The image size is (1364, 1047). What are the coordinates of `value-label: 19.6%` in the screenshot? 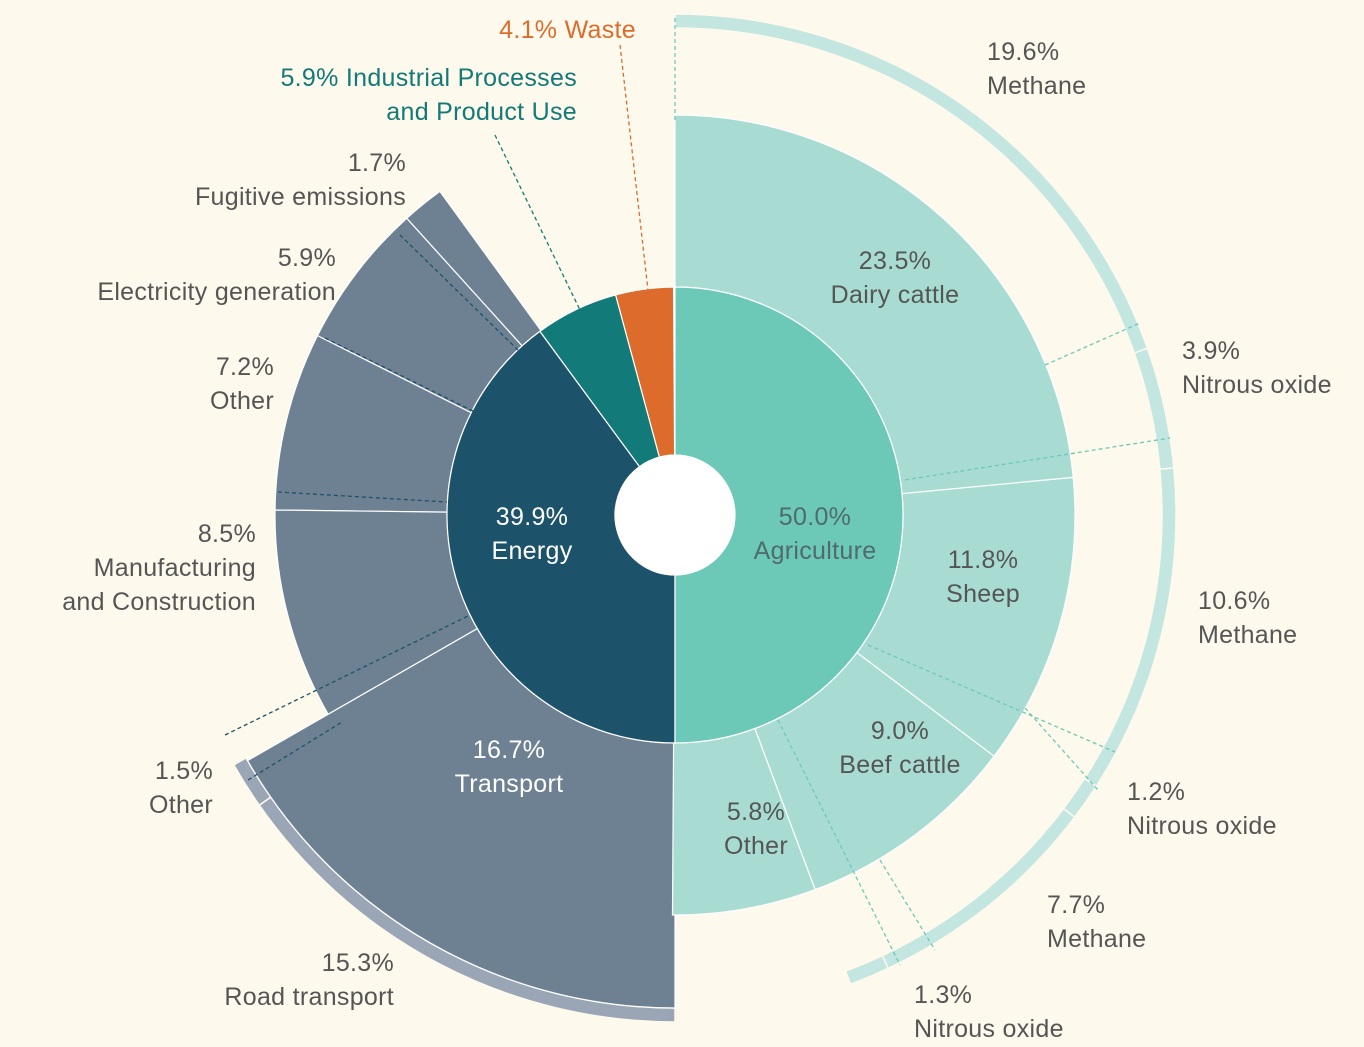 It's located at (1023, 52).